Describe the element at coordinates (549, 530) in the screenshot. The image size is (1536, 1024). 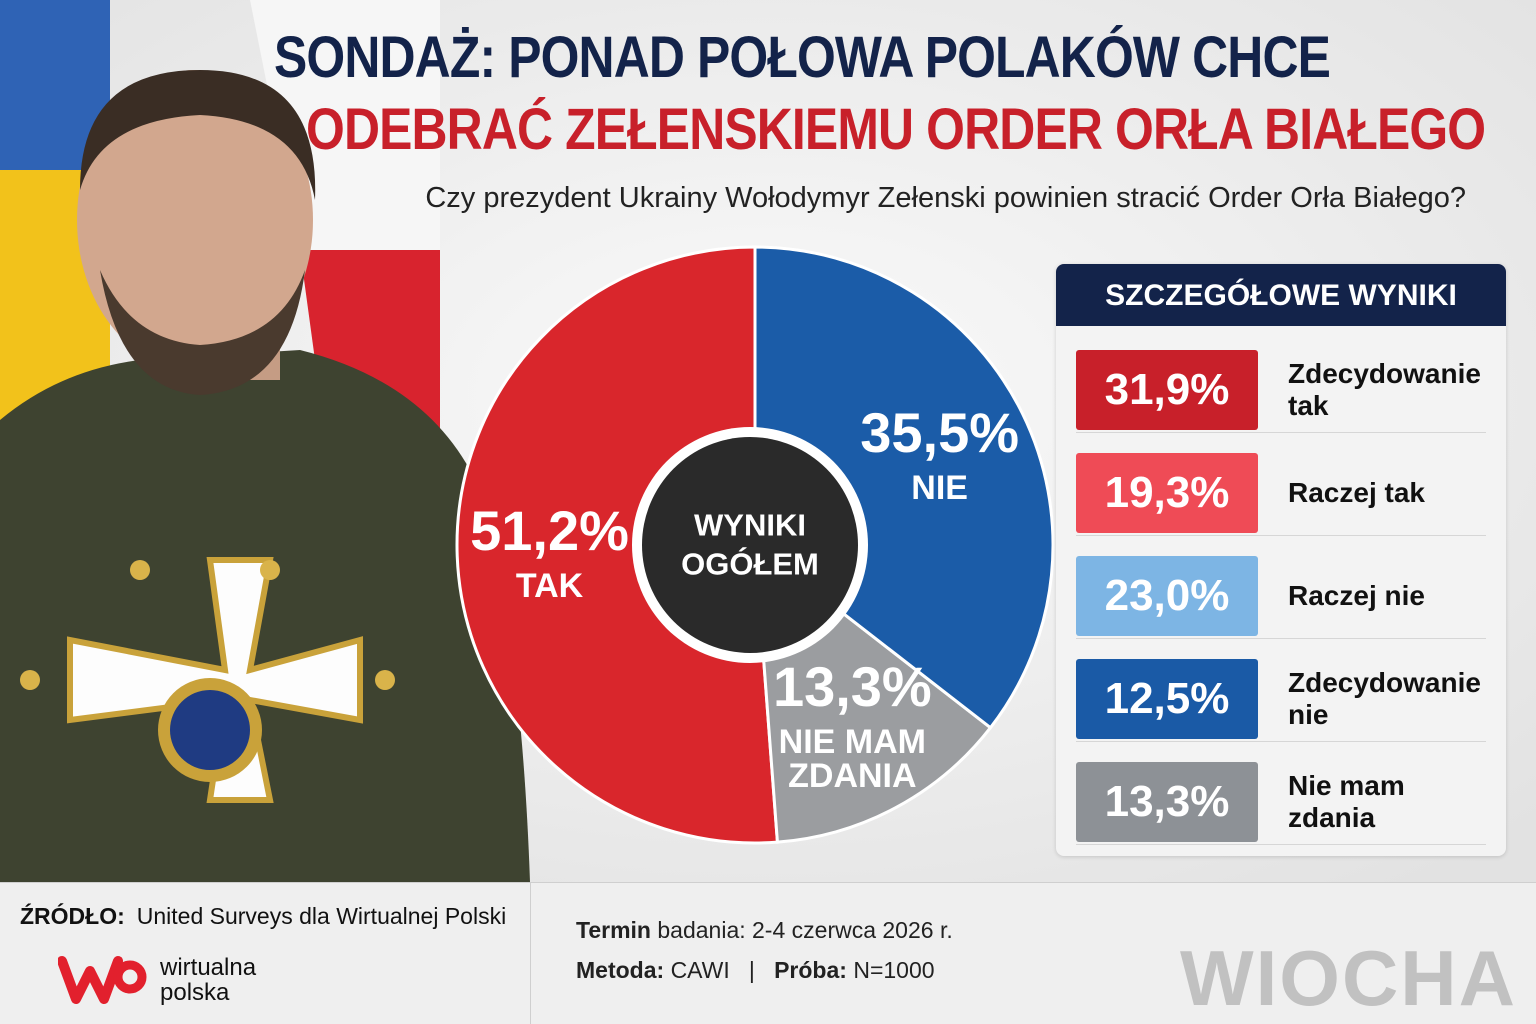
I see `slice-value: 51,2%` at that location.